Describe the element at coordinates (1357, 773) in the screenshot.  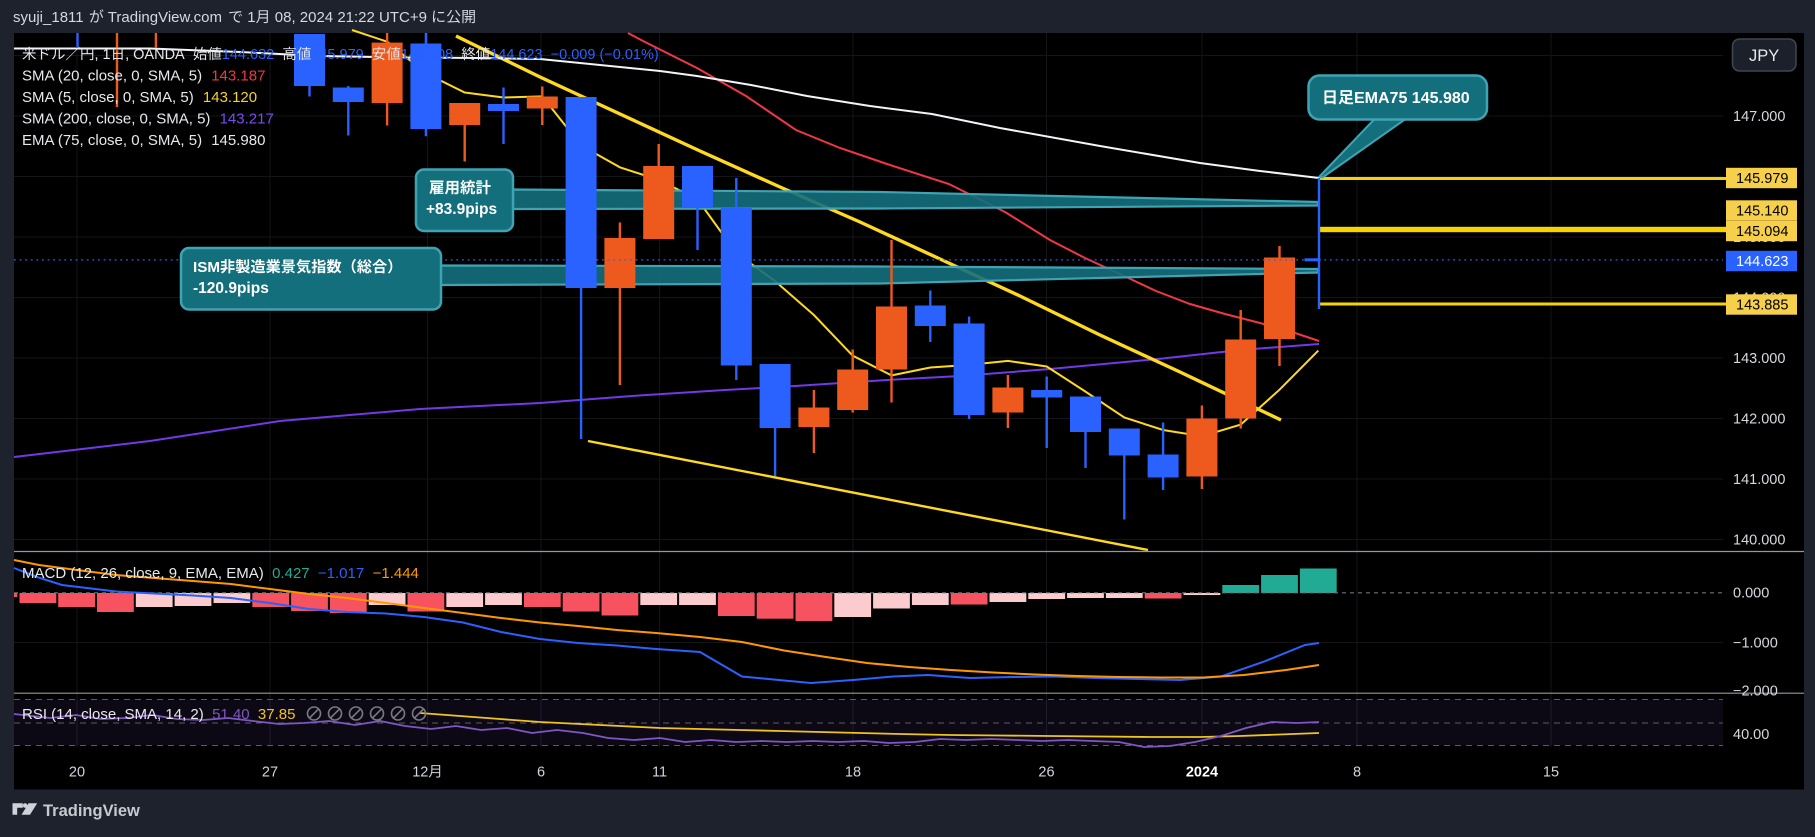
I see `svg-text: 8` at that location.